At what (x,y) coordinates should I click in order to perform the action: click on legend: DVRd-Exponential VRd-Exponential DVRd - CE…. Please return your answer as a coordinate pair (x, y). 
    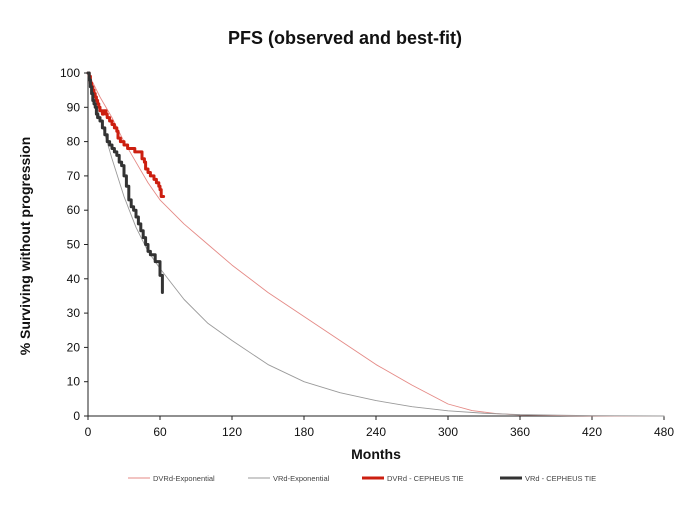
    Looking at the image, I should click on (362, 478).